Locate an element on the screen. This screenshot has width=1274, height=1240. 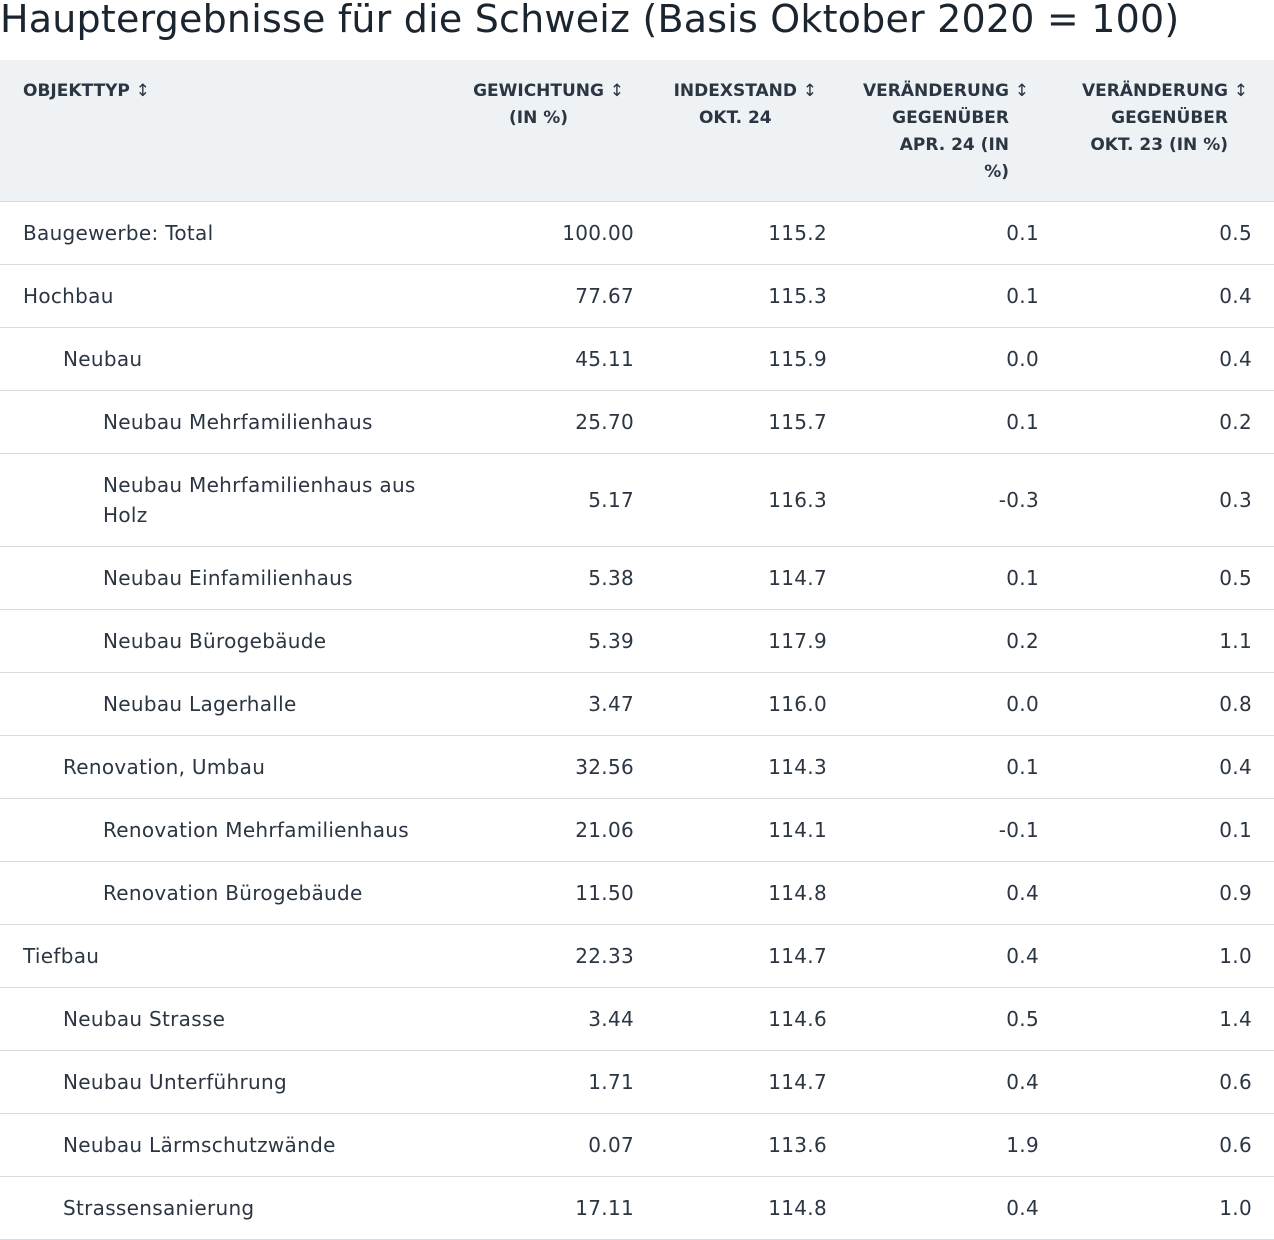
cell-veraenderung-okt23: 0.8 is located at coordinates (1235, 703).